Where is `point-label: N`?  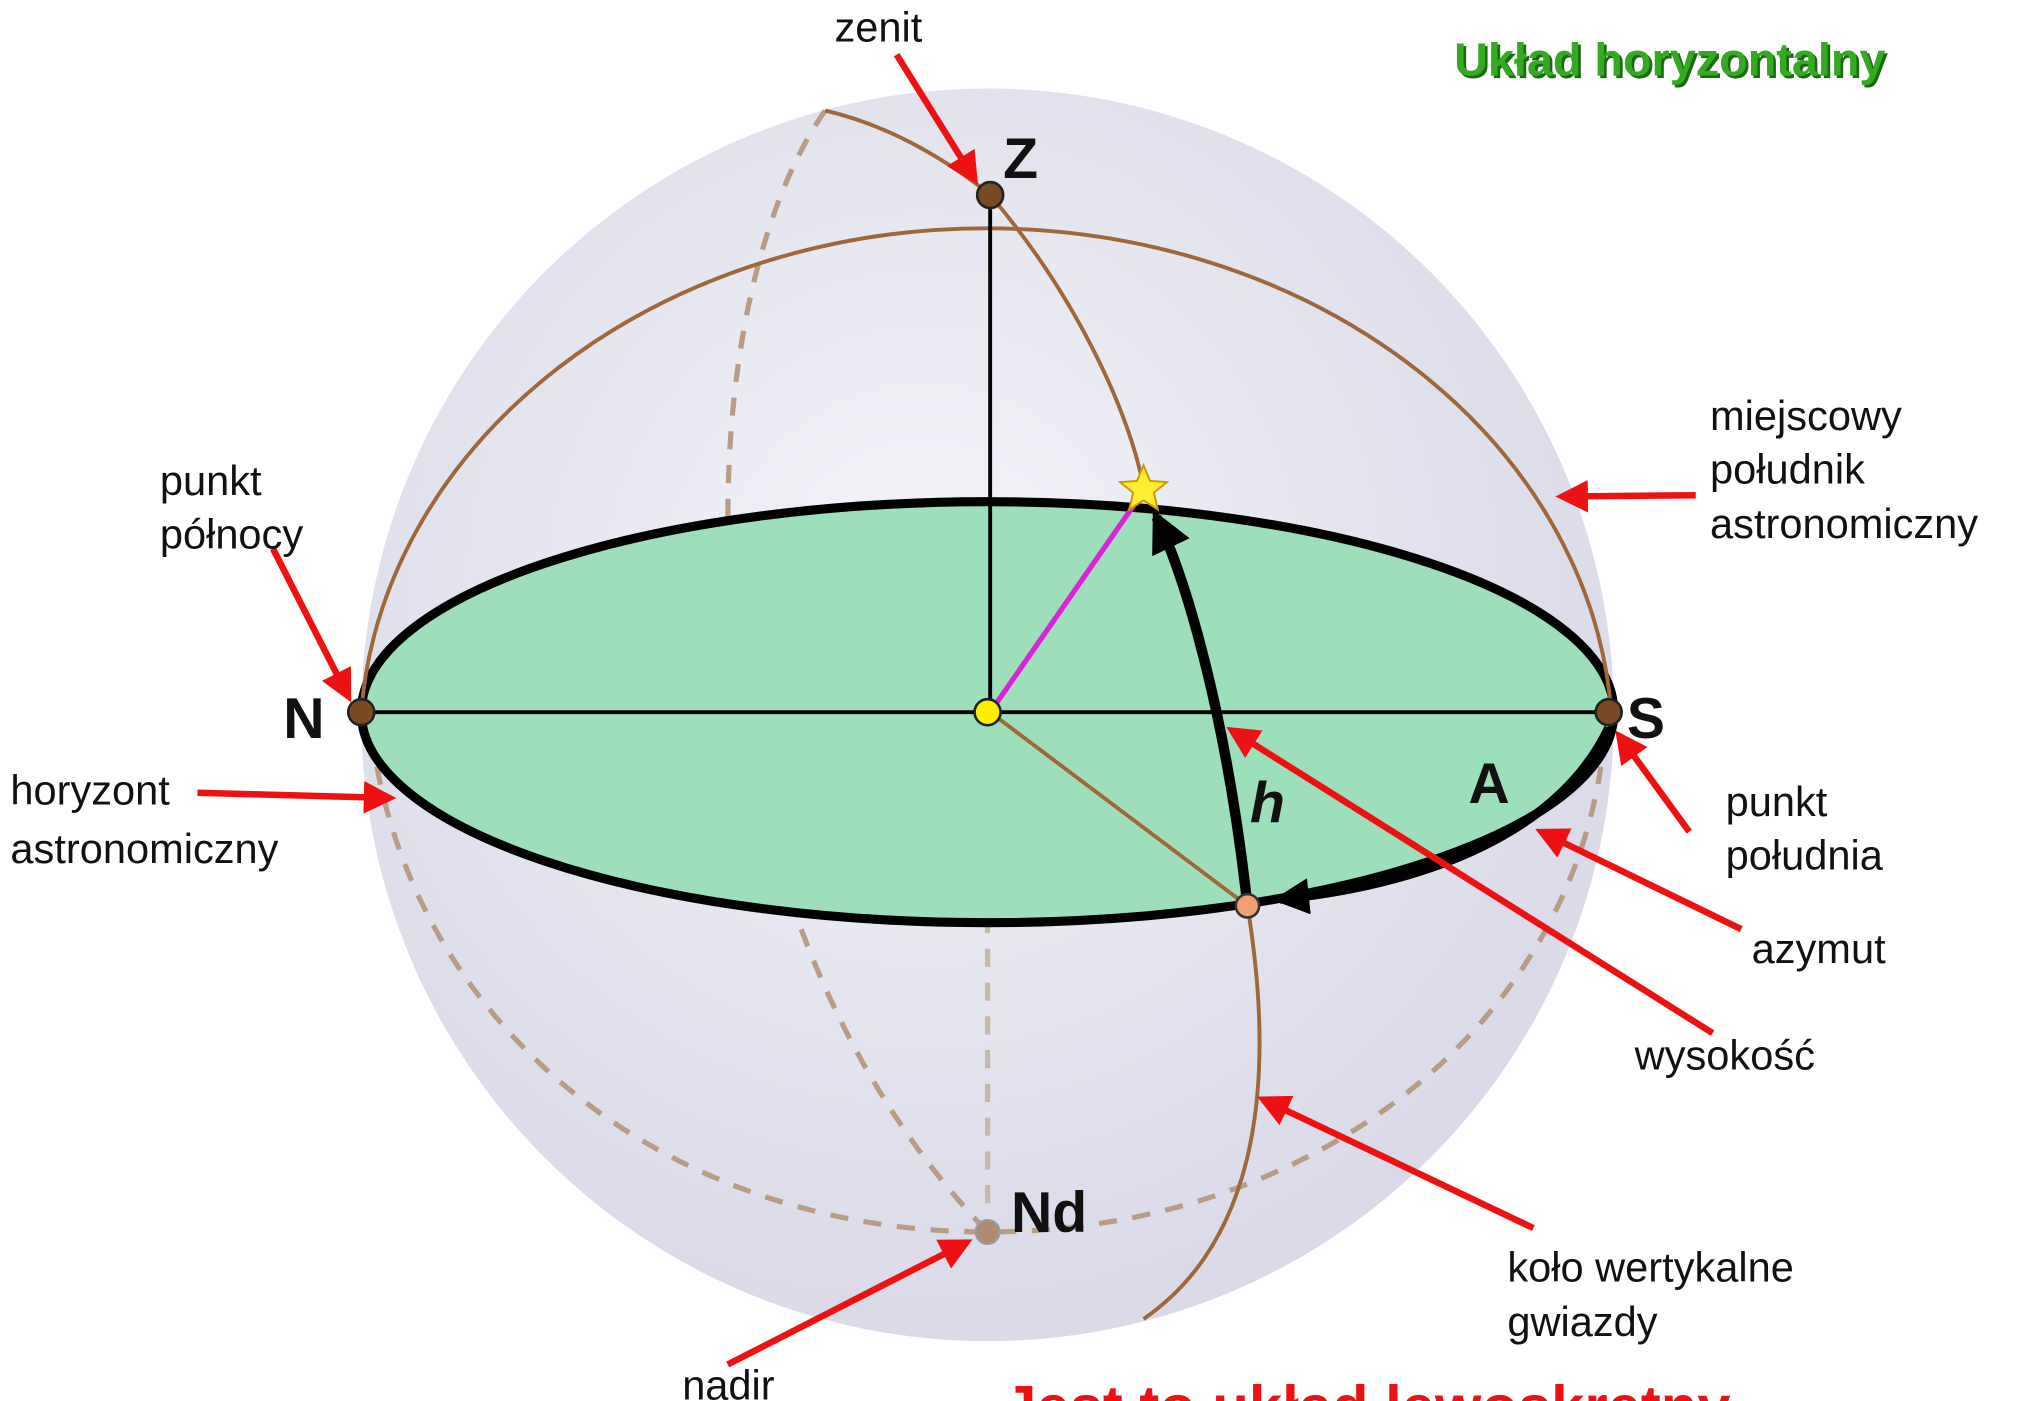 point-label: N is located at coordinates (303, 719).